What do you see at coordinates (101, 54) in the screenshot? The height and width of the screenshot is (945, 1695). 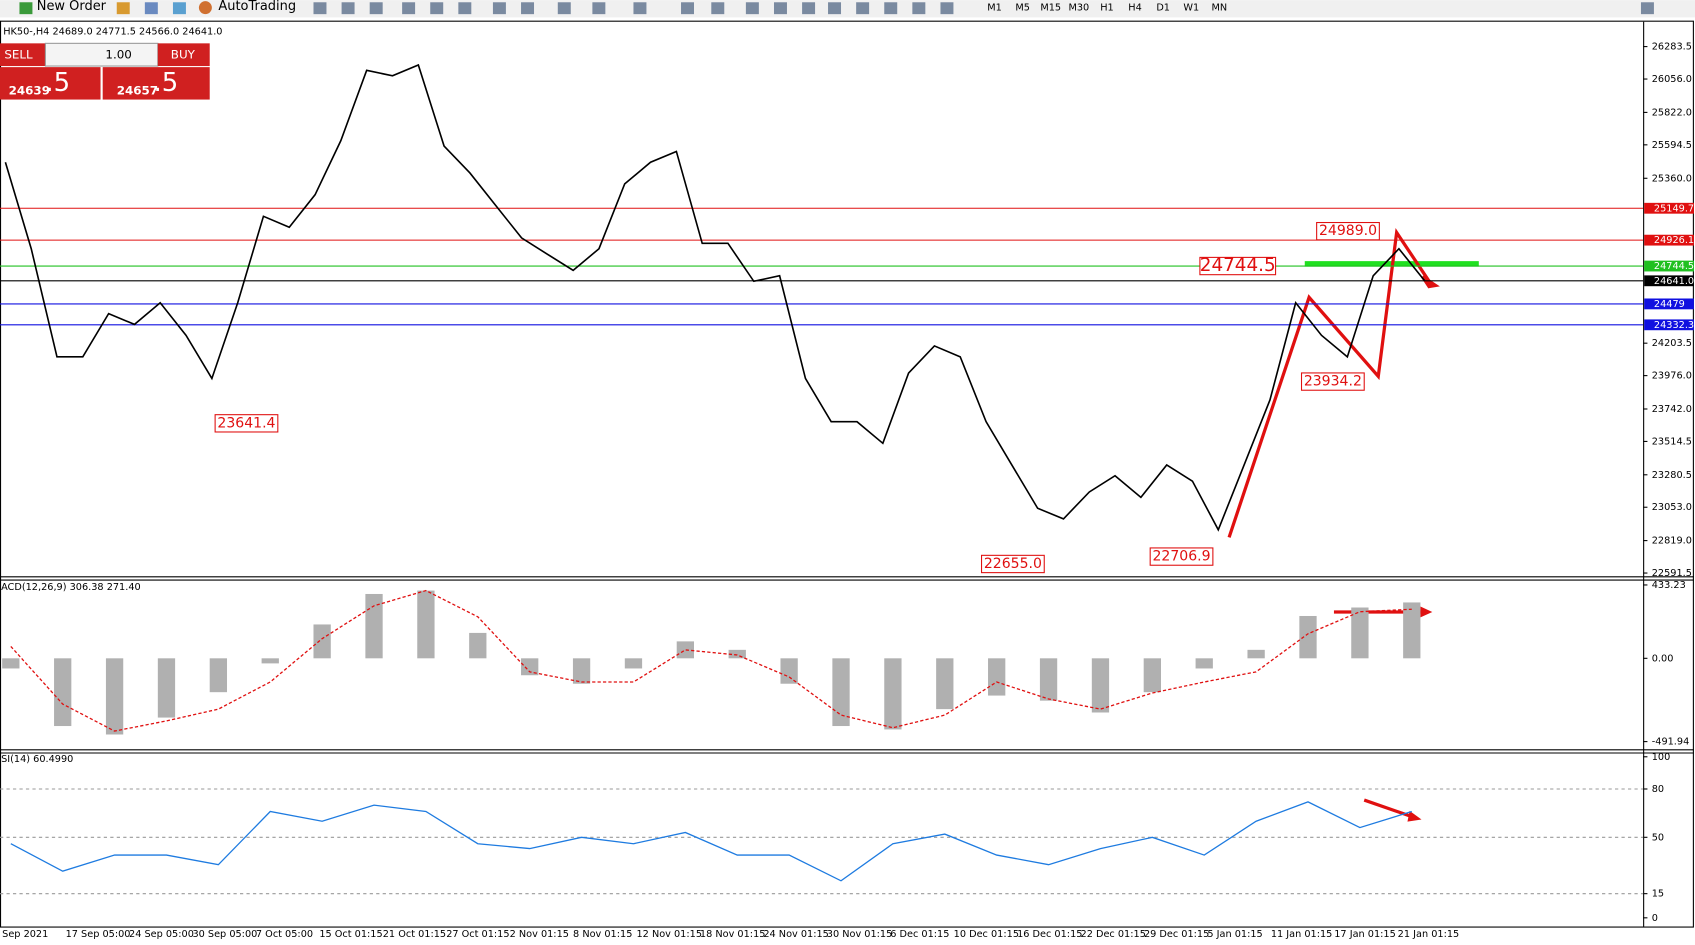 I see `lot-input` at bounding box center [101, 54].